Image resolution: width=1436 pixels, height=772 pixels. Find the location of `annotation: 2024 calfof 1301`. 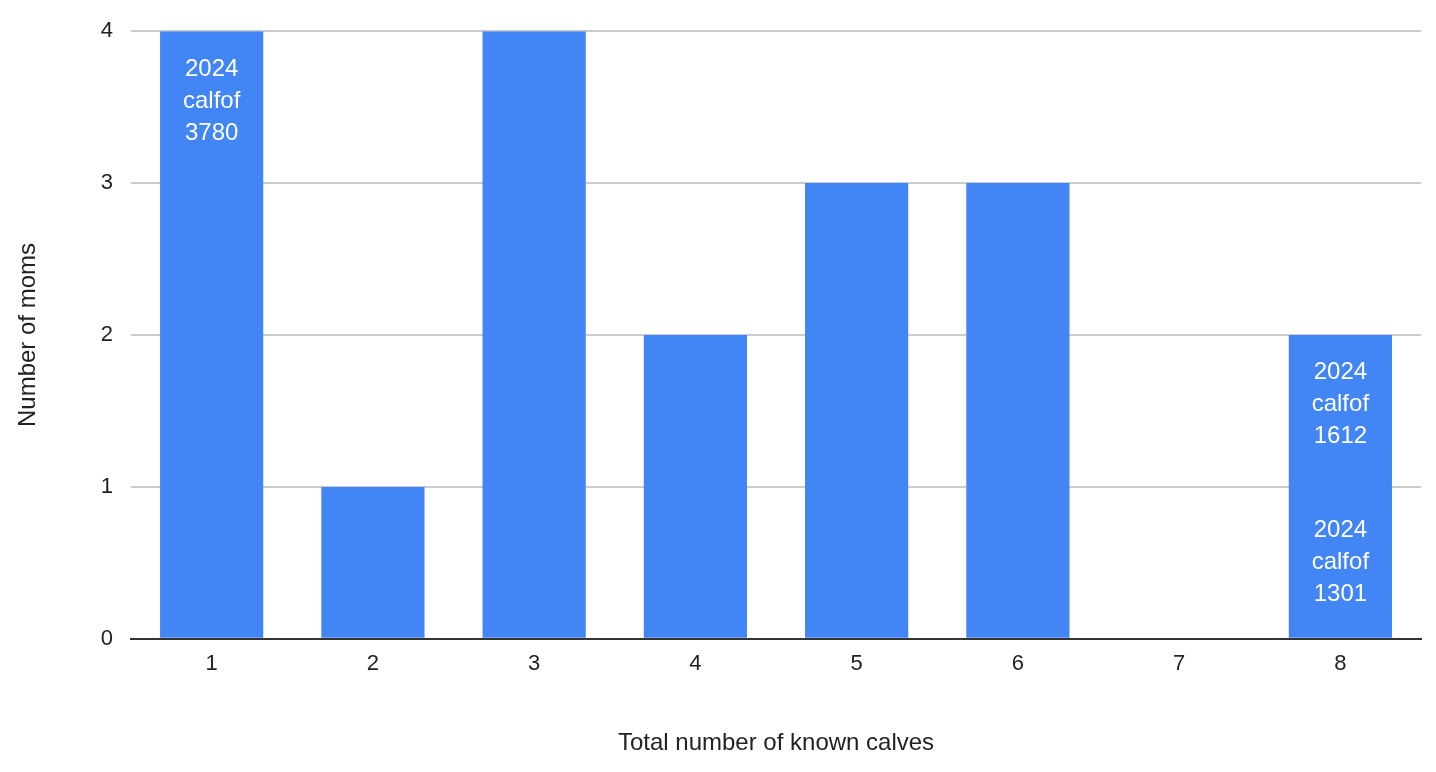

annotation: 2024 calfof 1301 is located at coordinates (1340, 560).